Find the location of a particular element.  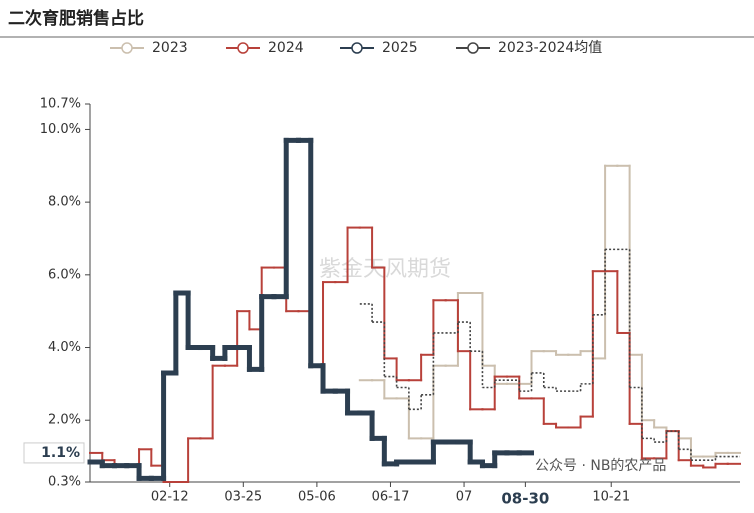

x-tick-label: 02-12 is located at coordinates (170, 497).